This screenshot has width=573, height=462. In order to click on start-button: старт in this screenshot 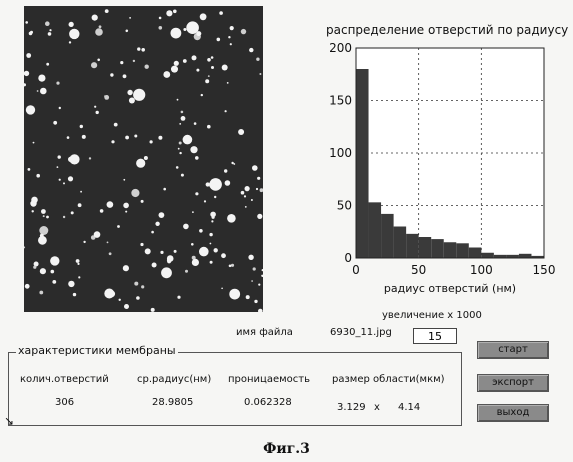, I will do `click(513, 350)`.